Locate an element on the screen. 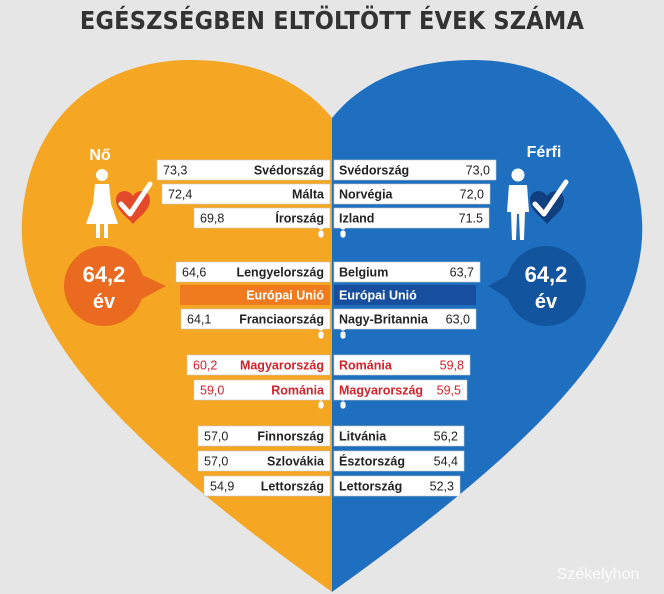 This screenshot has width=664, height=594. female-row-country: Lettország is located at coordinates (292, 487).